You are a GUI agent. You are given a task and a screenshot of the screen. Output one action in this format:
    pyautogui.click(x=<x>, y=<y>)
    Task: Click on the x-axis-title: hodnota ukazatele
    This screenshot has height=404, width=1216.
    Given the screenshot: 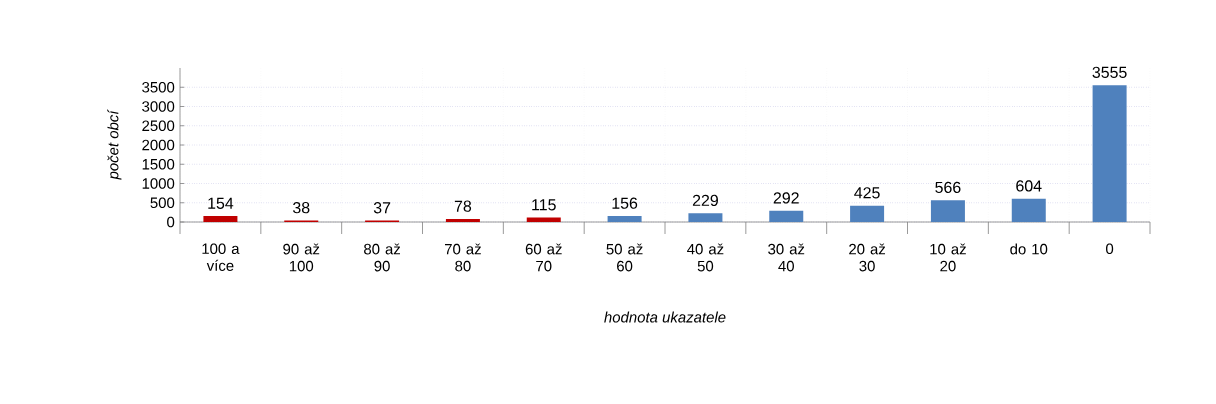 What is the action you would take?
    pyautogui.click(x=665, y=317)
    